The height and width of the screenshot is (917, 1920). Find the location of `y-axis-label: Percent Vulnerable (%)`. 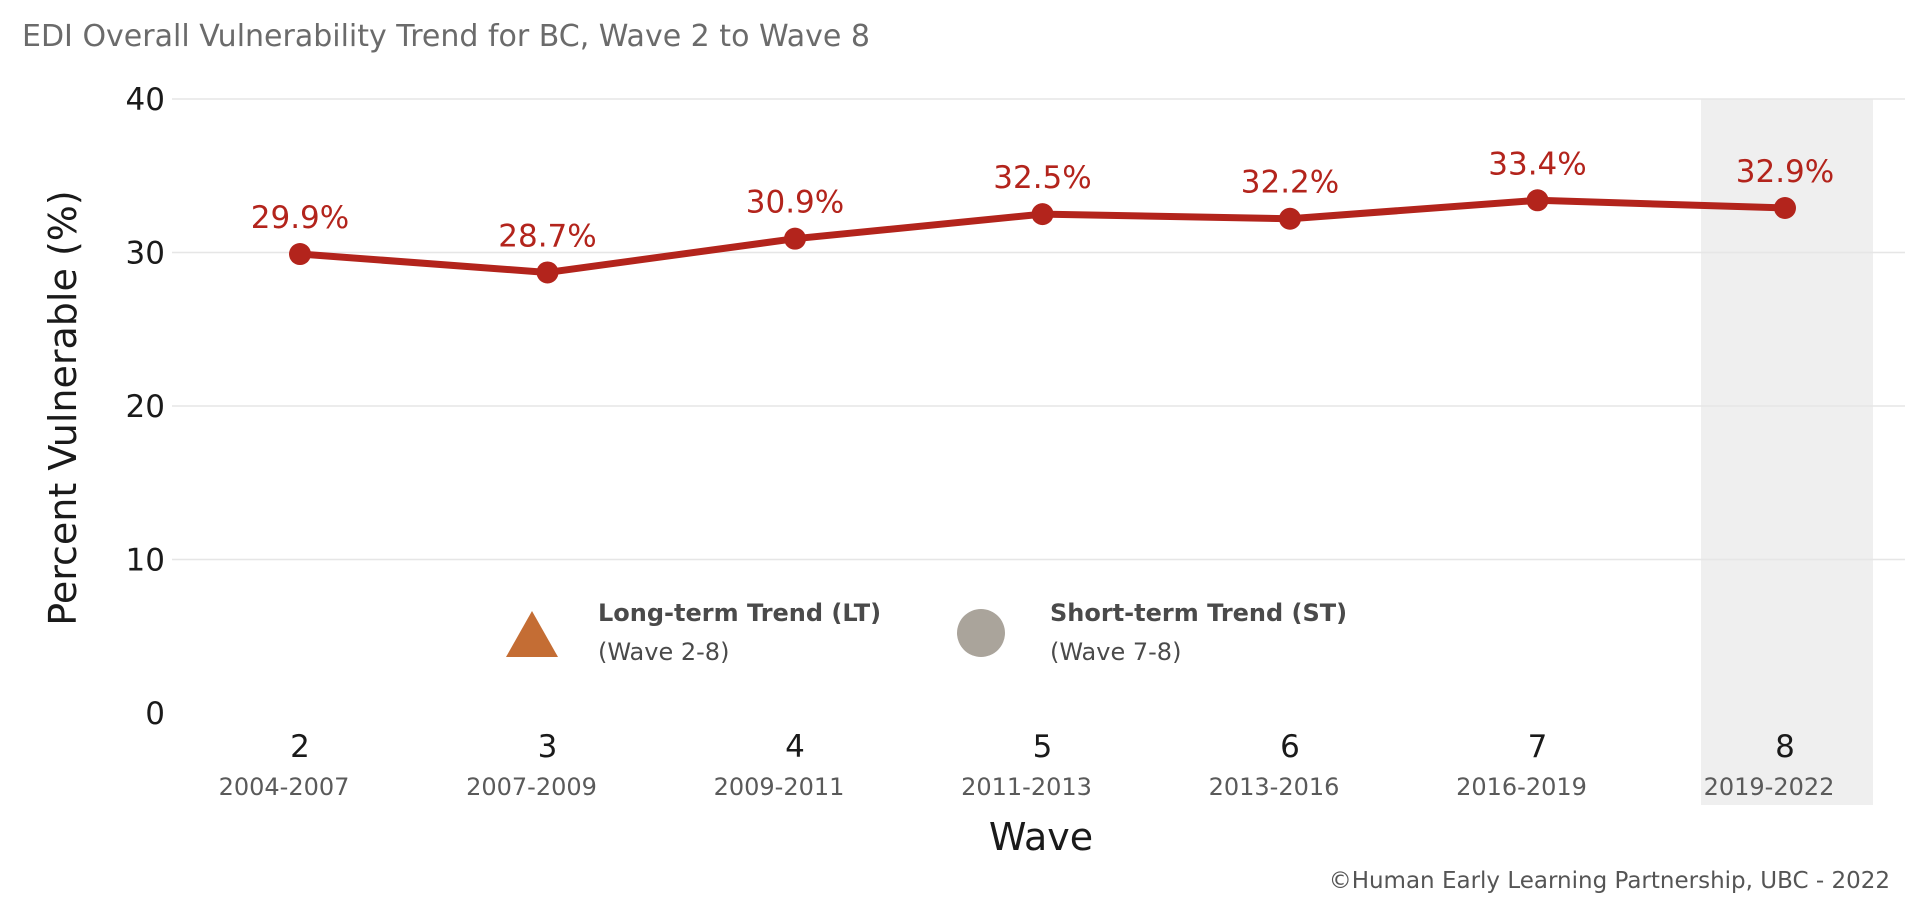

y-axis-label: Percent Vulnerable (%) is located at coordinates (63, 407).